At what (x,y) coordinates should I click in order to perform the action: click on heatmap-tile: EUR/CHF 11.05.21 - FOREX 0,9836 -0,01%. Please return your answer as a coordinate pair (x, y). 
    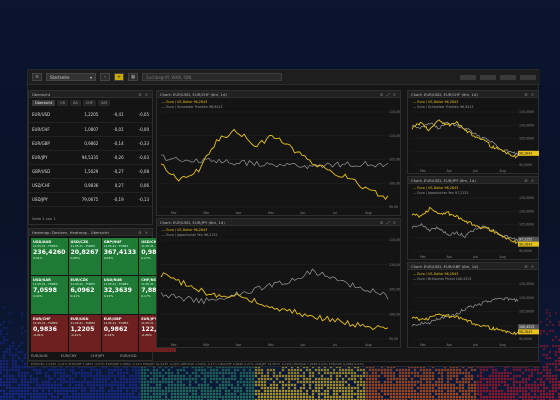
    Looking at the image, I should click on (49, 333).